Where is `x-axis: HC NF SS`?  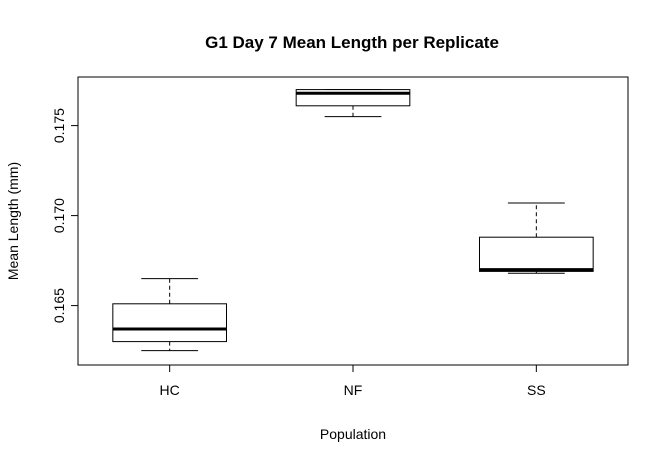 x-axis: HC NF SS is located at coordinates (353, 381).